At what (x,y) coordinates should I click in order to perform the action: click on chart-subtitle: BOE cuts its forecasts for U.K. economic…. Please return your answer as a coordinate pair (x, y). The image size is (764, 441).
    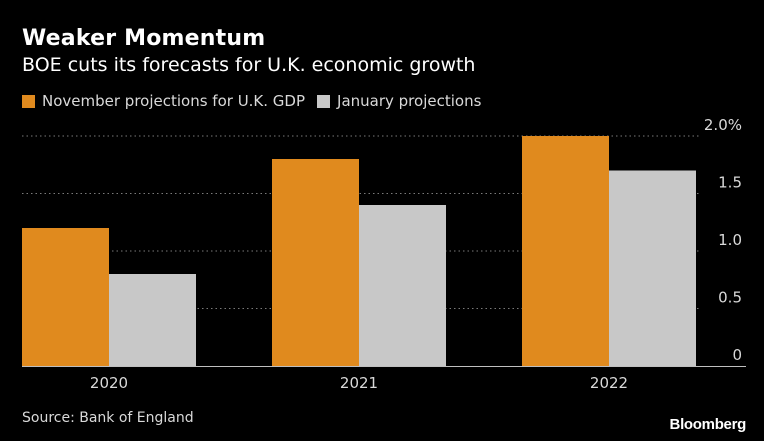
    Looking at the image, I should click on (249, 65).